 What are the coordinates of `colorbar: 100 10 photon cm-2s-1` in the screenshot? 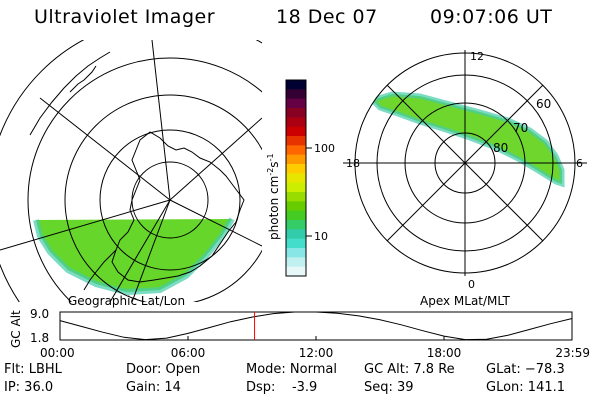 It's located at (300, 178).